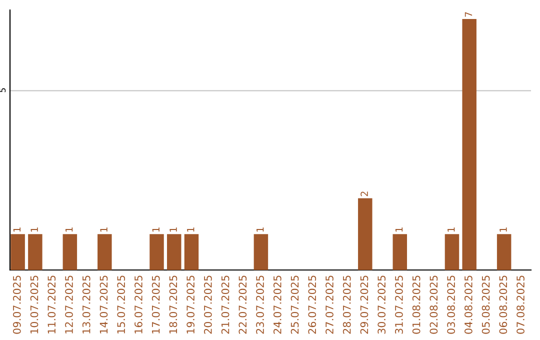 The image size is (540, 340). Describe the element at coordinates (52, 305) in the screenshot. I see `x-tick-label: 11.07.2025` at that location.